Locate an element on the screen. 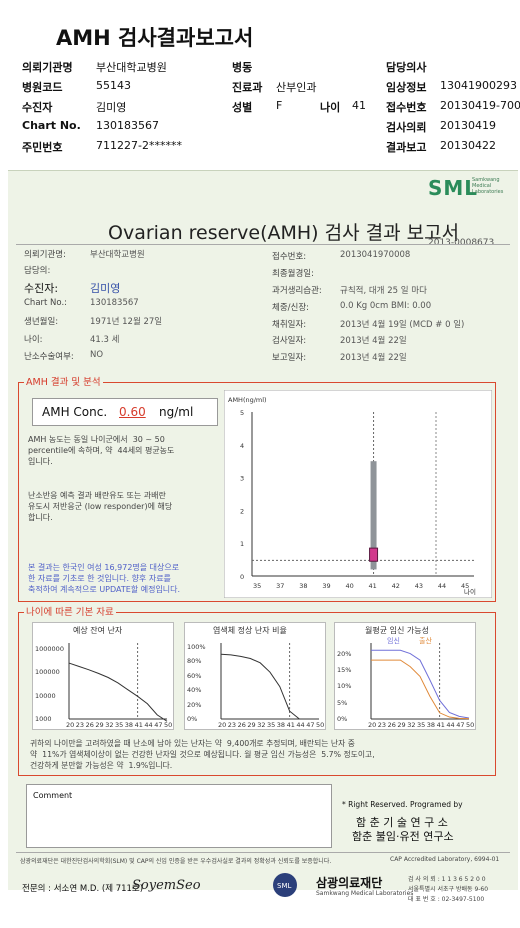 The height and width of the screenshot is (928, 520). header-label-4: 주민번호 is located at coordinates (42, 147).